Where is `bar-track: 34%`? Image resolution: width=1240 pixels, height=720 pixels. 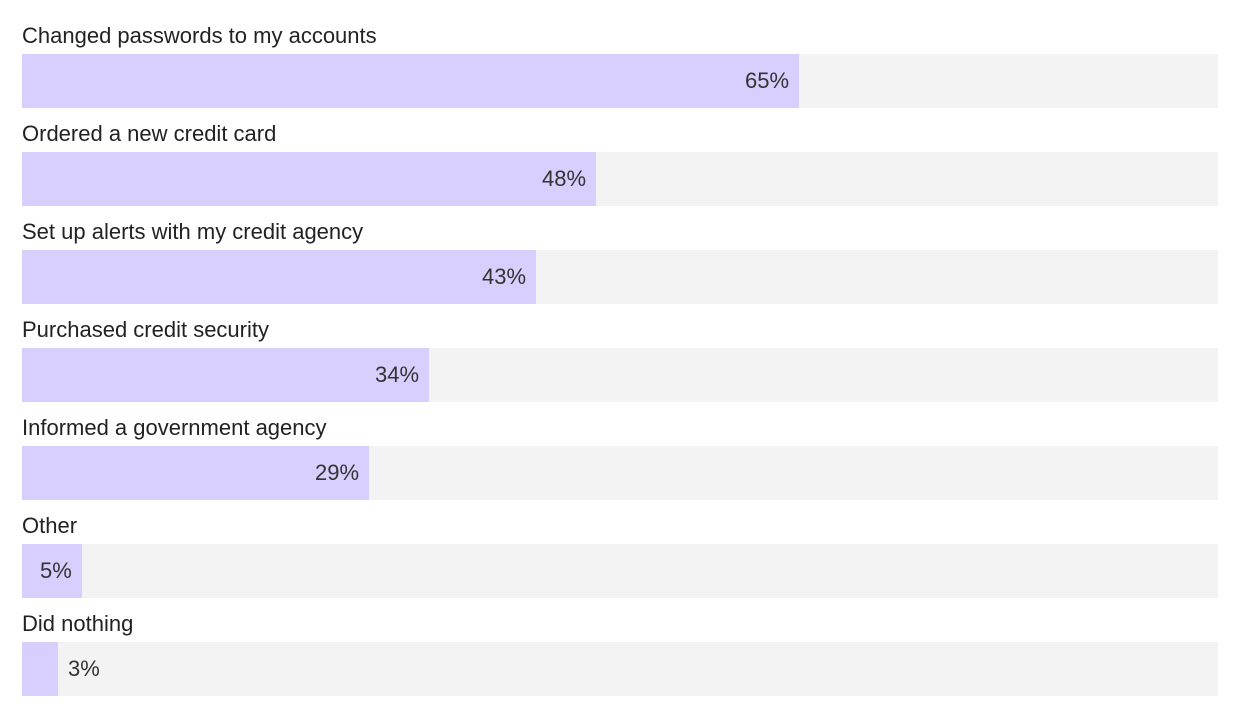 bar-track: 34% is located at coordinates (620, 375).